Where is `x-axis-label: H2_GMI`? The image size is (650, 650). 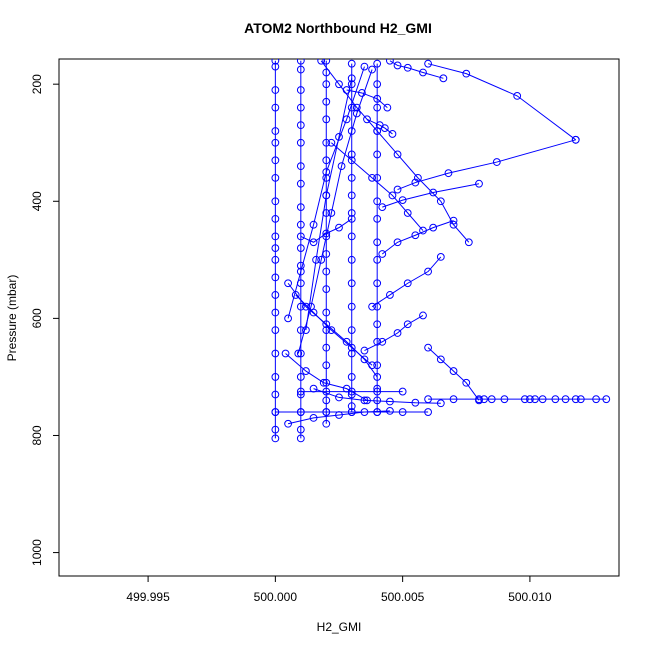
x-axis-label: H2_GMI is located at coordinates (339, 627).